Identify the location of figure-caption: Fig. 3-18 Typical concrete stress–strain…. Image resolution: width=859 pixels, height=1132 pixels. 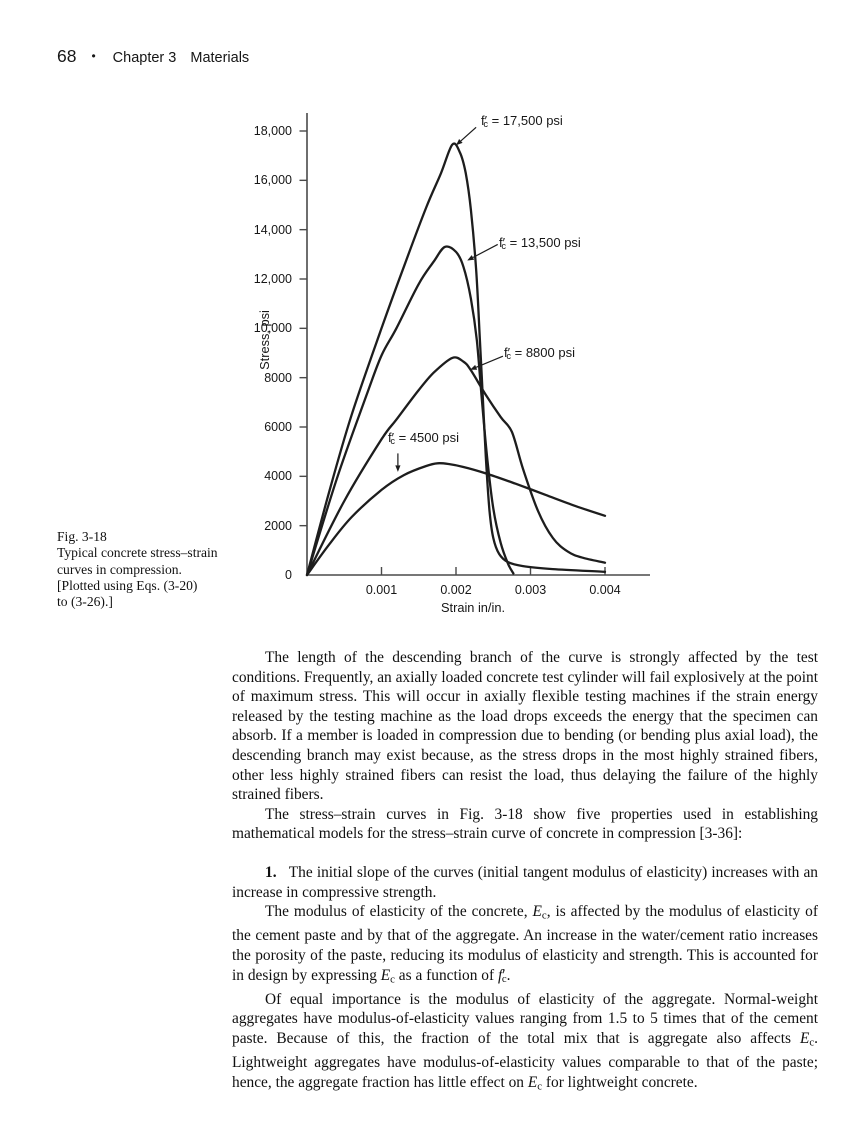
(137, 569).